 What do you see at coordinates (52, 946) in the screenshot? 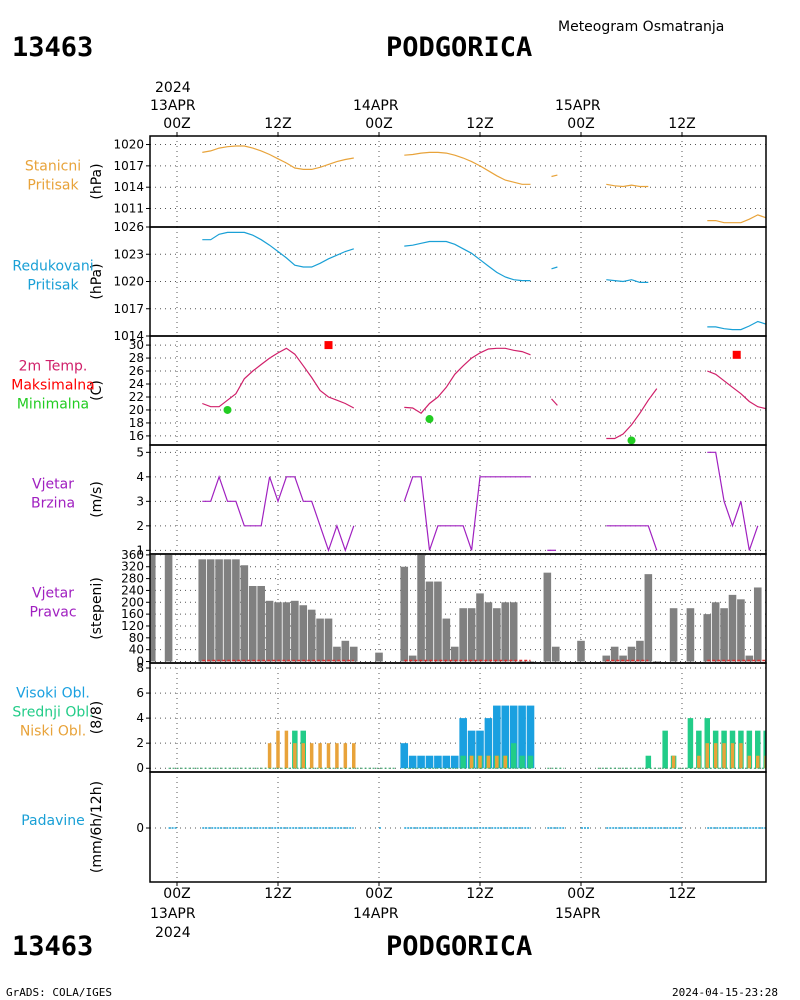
I see `station-id-bottom: 13463` at bounding box center [52, 946].